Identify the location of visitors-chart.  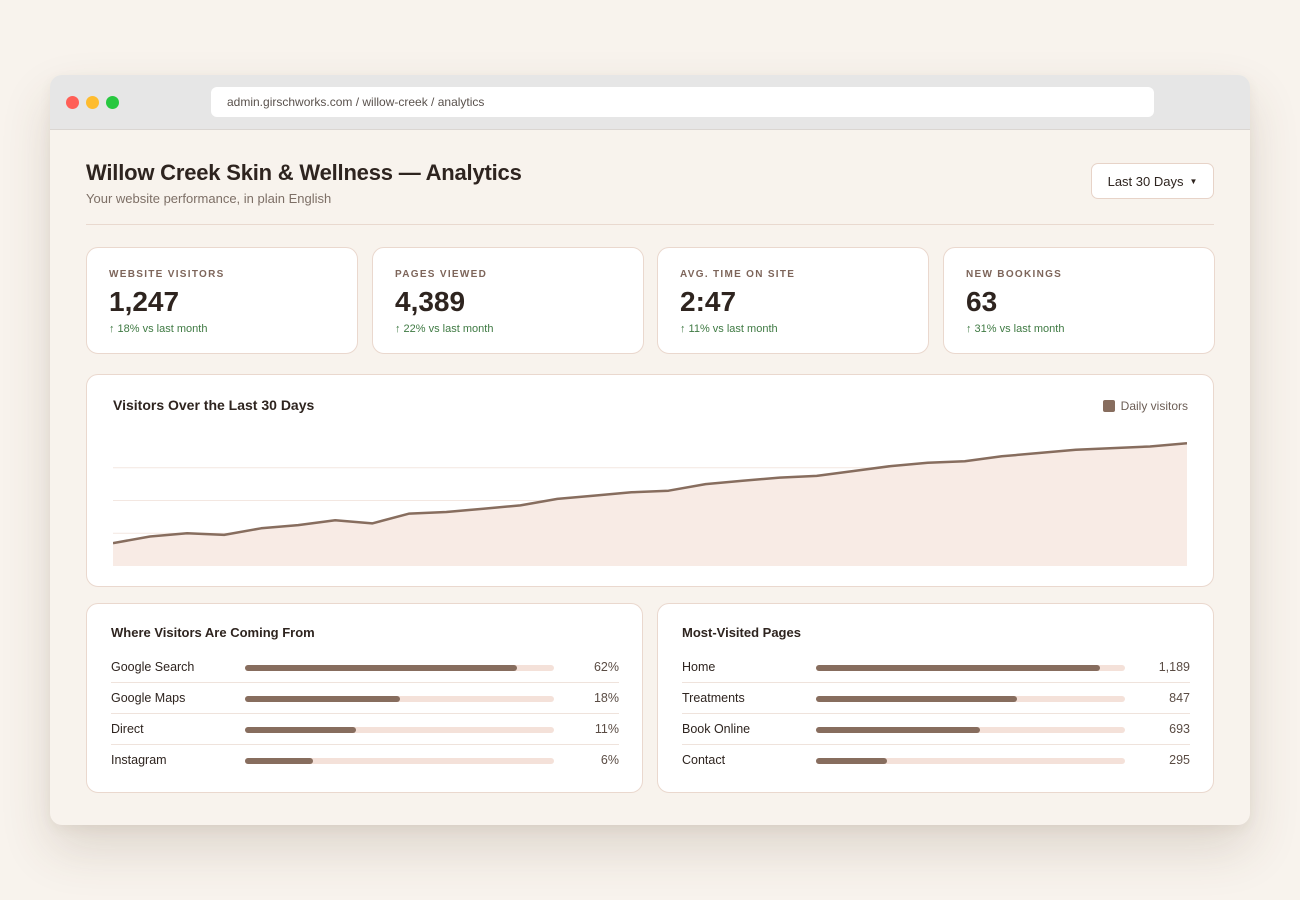
(650, 503).